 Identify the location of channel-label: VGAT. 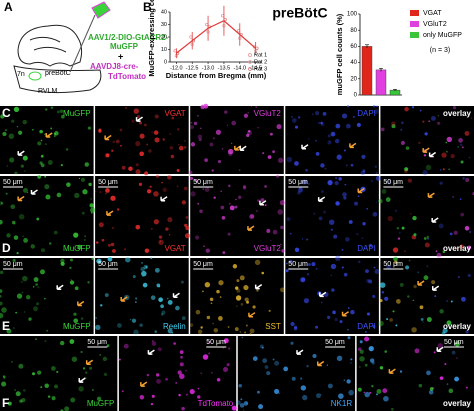
(175, 113).